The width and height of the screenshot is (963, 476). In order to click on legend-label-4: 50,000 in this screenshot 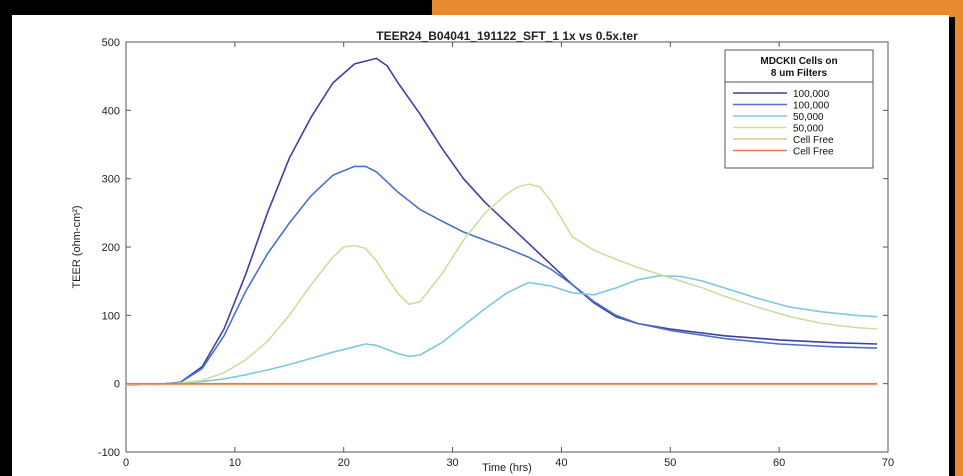, I will do `click(808, 129)`.